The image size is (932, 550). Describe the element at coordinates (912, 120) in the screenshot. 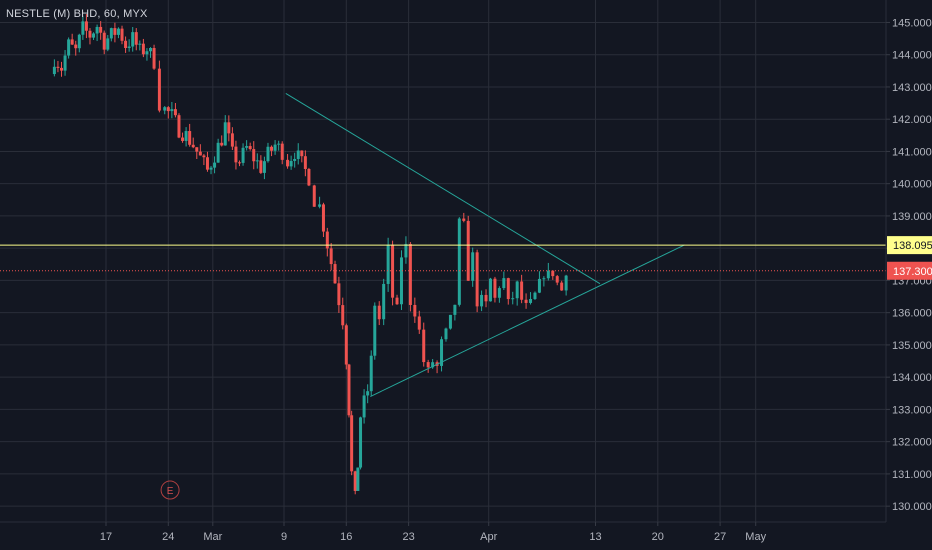

I see `price-tick-label: 142.000` at that location.